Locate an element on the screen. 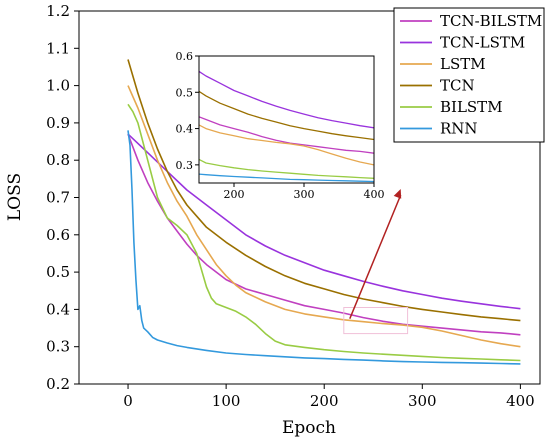 The height and width of the screenshot is (439, 550). inset-line-tcn-bilstm is located at coordinates (286, 135).